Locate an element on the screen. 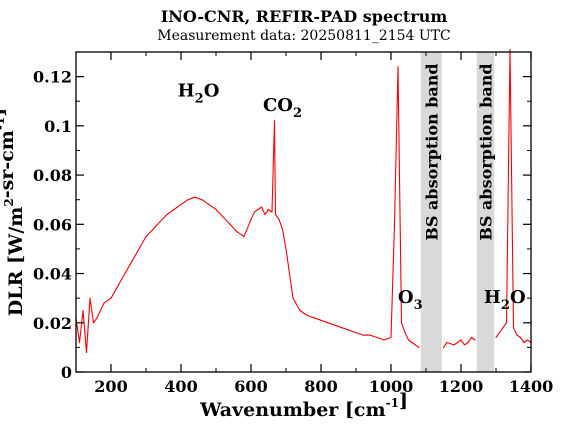 The image size is (567, 425). y-tick-label: 0.1 is located at coordinates (58, 126).